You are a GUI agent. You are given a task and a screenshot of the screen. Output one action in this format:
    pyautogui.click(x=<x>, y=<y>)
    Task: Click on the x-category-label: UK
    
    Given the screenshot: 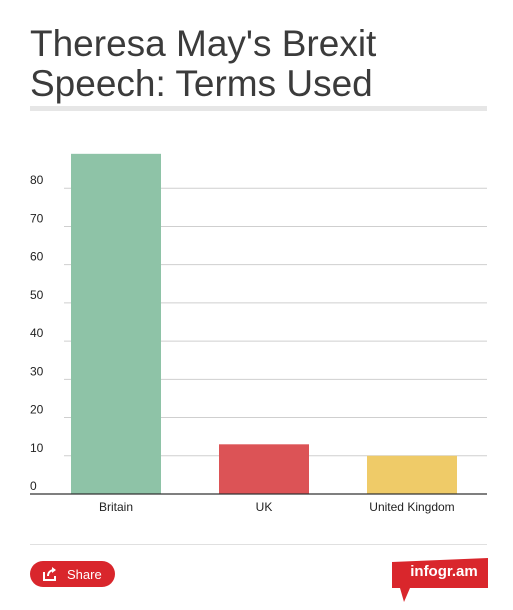 What is the action you would take?
    pyautogui.click(x=264, y=507)
    